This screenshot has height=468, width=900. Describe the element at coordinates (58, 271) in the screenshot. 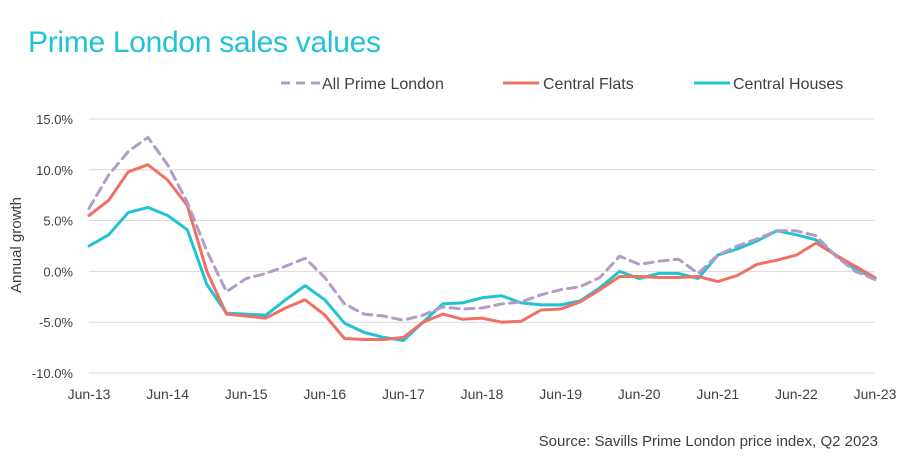

I see `y-tick-label: 0.0%` at that location.